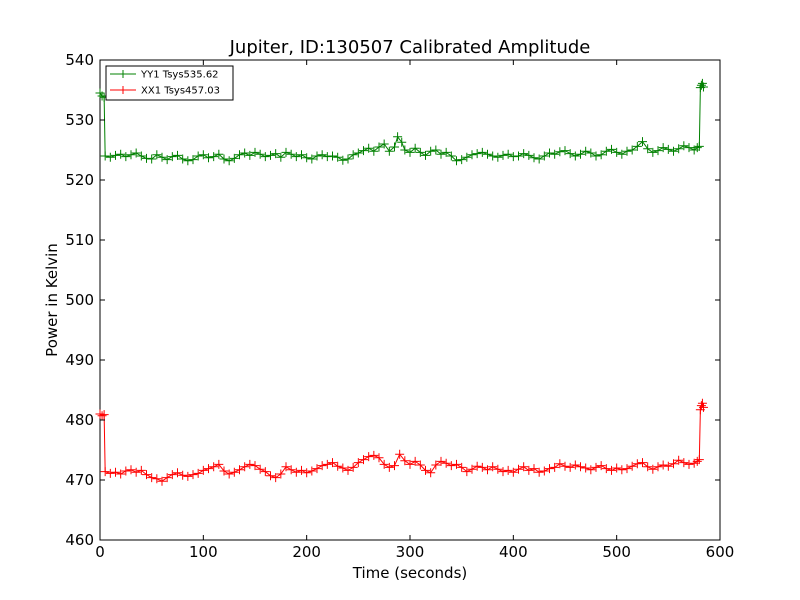 Image resolution: width=800 pixels, height=600 pixels. Describe the element at coordinates (79, 180) in the screenshot. I see `y-tick-label: 520` at that location.